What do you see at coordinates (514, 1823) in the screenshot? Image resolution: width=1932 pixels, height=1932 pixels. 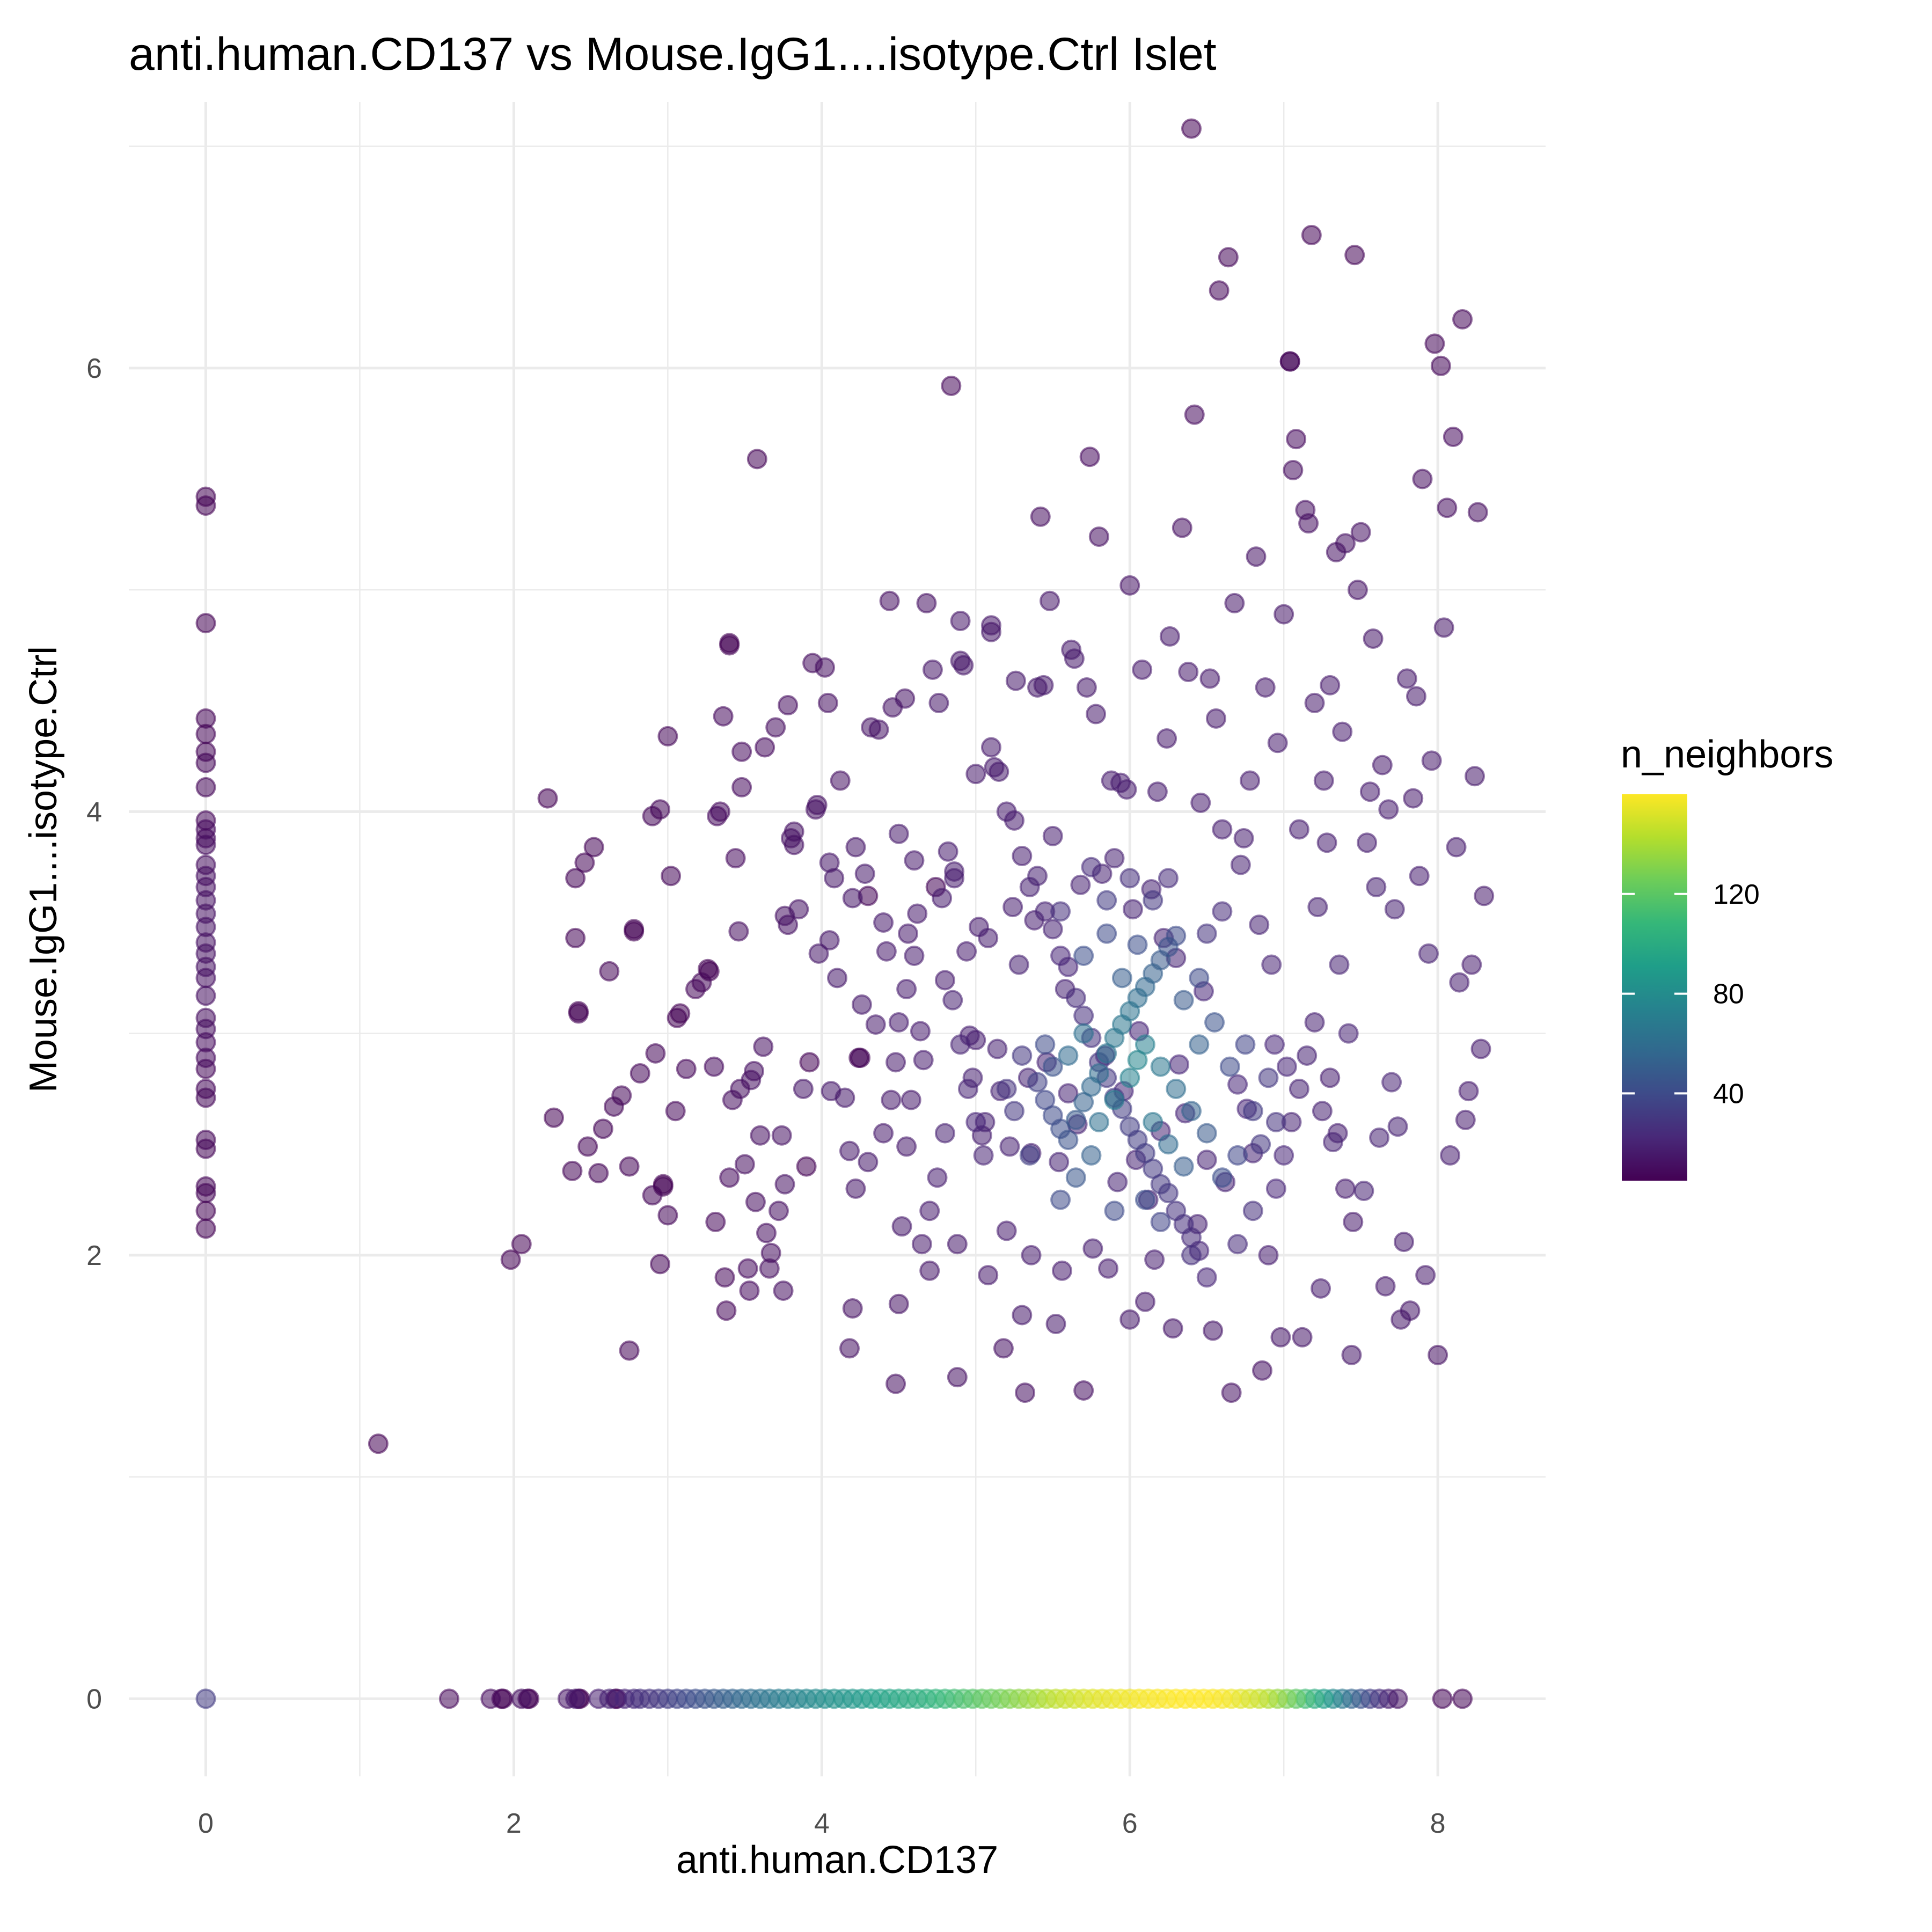 I see `x-tick-label: 2` at bounding box center [514, 1823].